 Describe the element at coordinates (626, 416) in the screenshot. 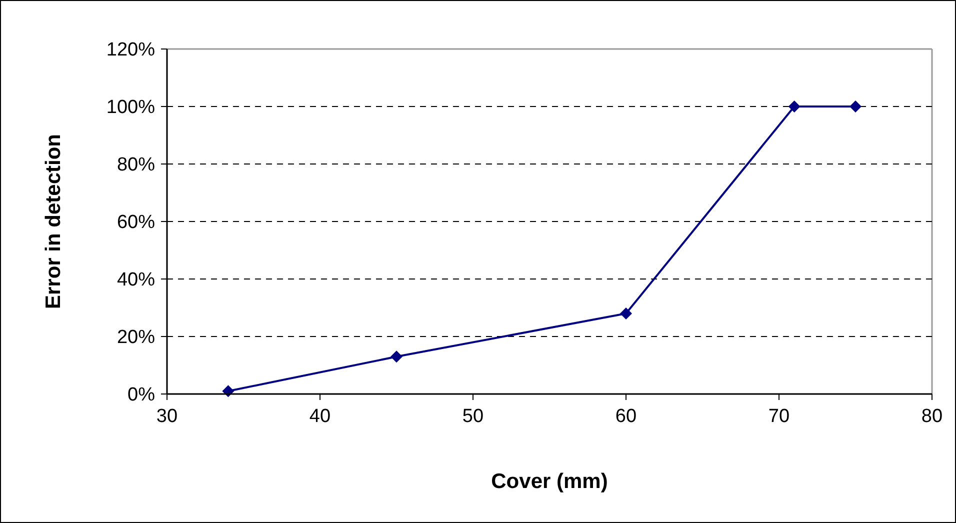

I see `x-tick-label: 60` at that location.